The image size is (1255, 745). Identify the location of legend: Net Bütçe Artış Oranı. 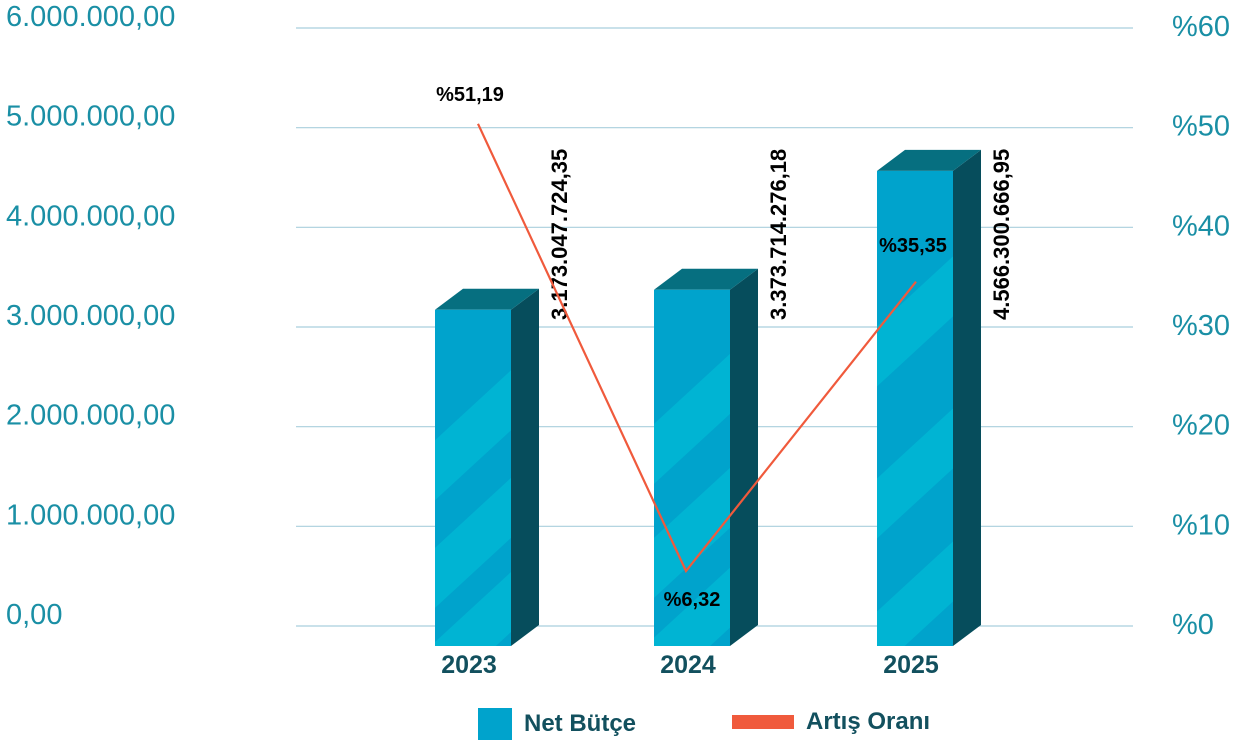
(627, 722).